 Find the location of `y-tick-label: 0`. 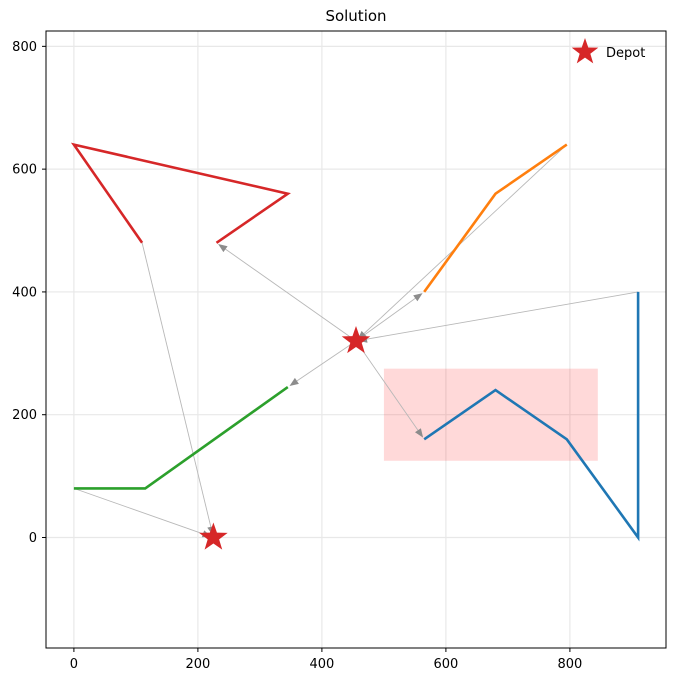

y-tick-label: 0 is located at coordinates (33, 538).